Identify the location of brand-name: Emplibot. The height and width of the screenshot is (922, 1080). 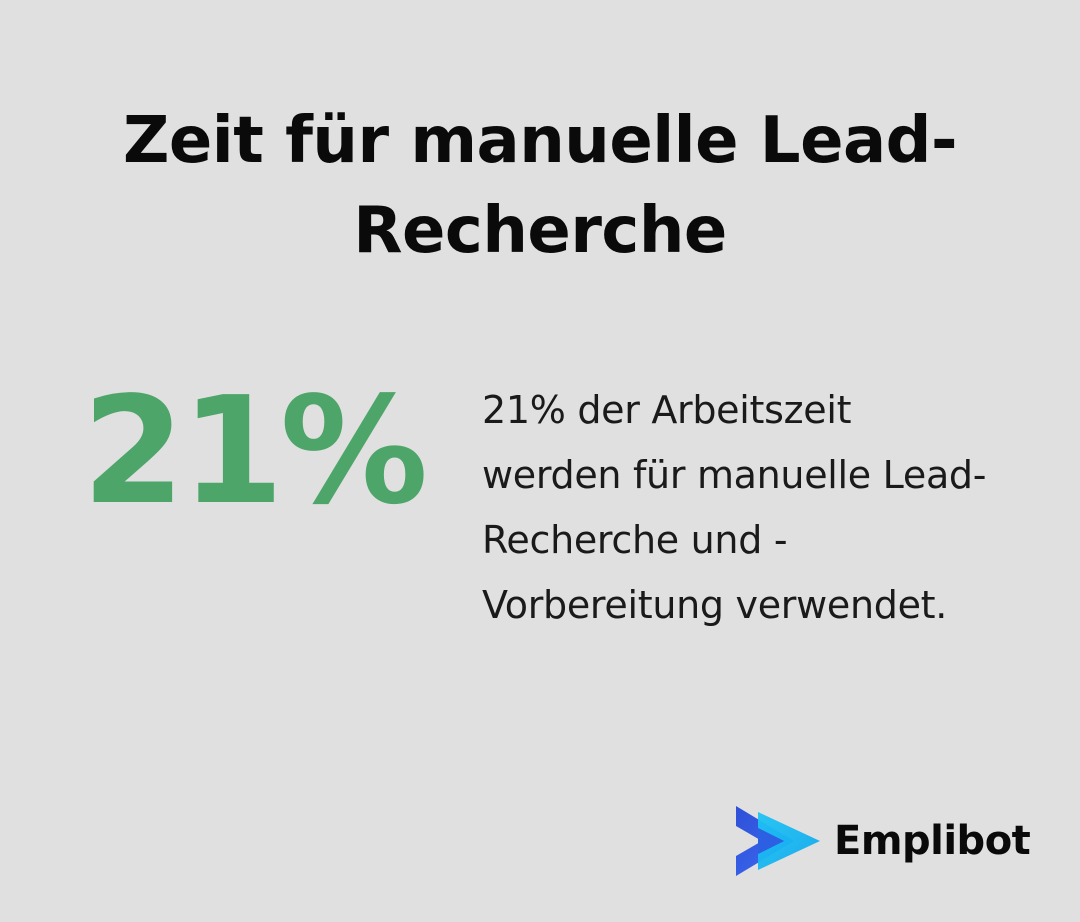
(932, 841).